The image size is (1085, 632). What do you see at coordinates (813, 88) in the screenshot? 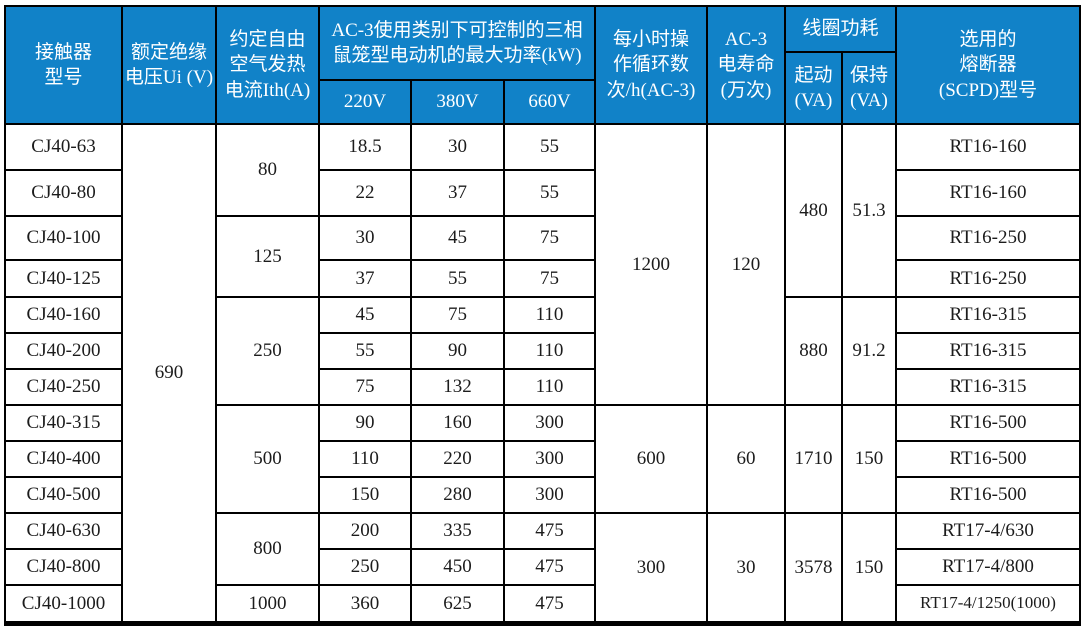
I see `header-coil-start: 起动 (VA)` at bounding box center [813, 88].